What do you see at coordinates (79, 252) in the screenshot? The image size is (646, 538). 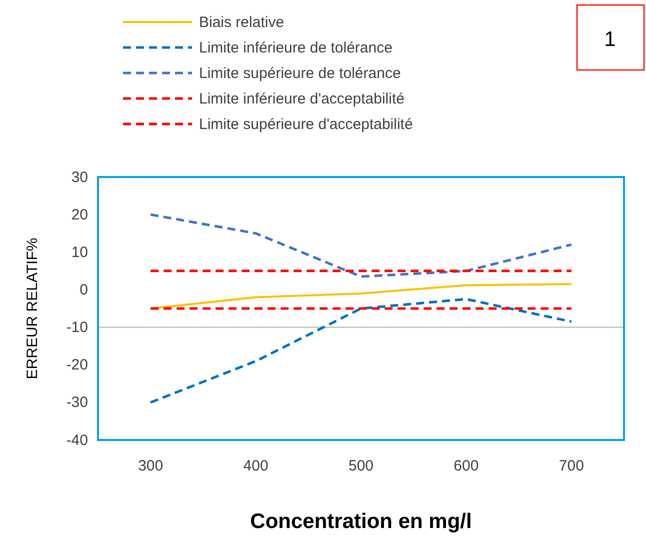 I see `y-tick-label: 10` at bounding box center [79, 252].